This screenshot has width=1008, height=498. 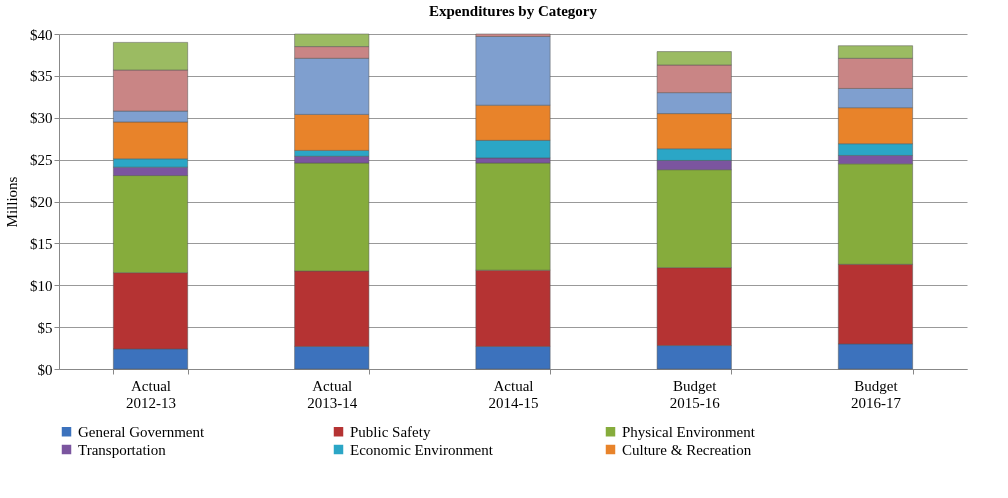 I want to click on x-tick-label: Budget 2015-16, so click(x=695, y=394).